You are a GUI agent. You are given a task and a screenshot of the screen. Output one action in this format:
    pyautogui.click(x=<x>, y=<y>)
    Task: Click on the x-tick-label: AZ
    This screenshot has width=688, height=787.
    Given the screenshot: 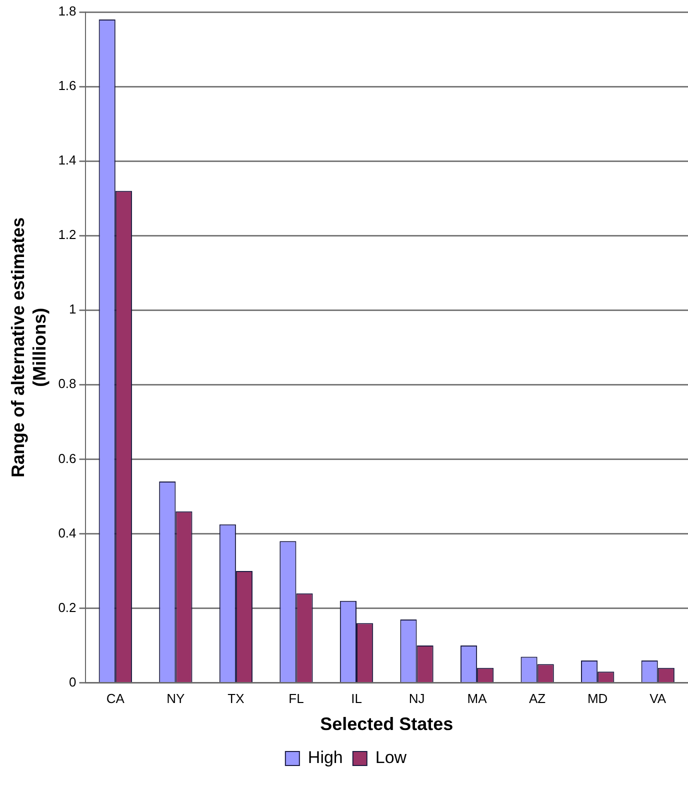 What is the action you would take?
    pyautogui.click(x=537, y=698)
    